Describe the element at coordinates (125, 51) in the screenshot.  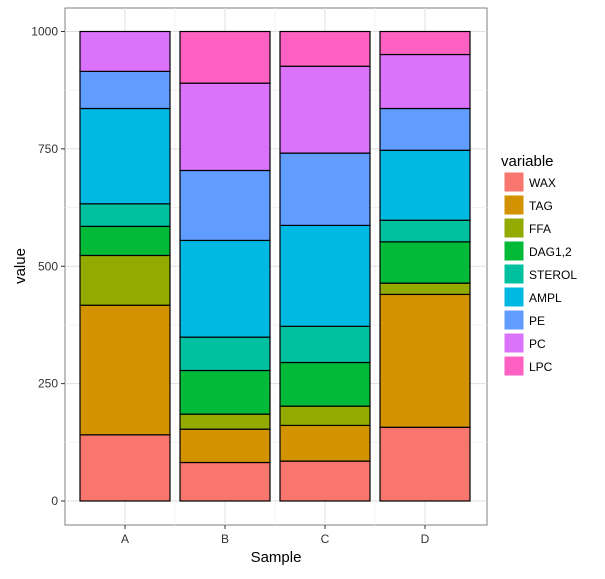
I see `bar-segment-A-pc` at that location.